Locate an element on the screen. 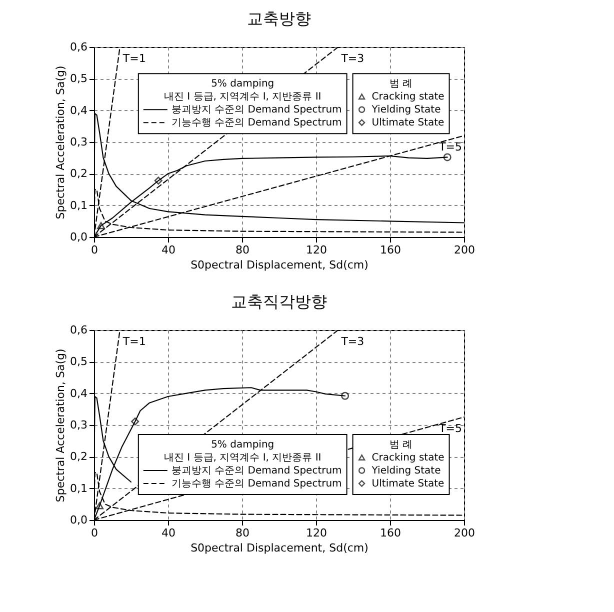  chart-title: 교축방향 is located at coordinates (279, 18).